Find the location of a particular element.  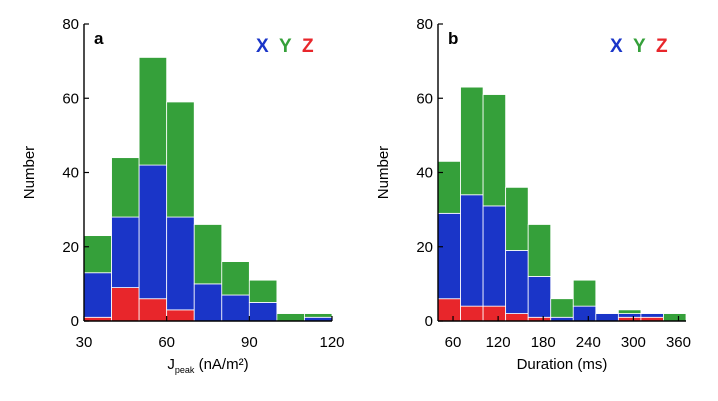

x-tick-label: 180 is located at coordinates (543, 342).